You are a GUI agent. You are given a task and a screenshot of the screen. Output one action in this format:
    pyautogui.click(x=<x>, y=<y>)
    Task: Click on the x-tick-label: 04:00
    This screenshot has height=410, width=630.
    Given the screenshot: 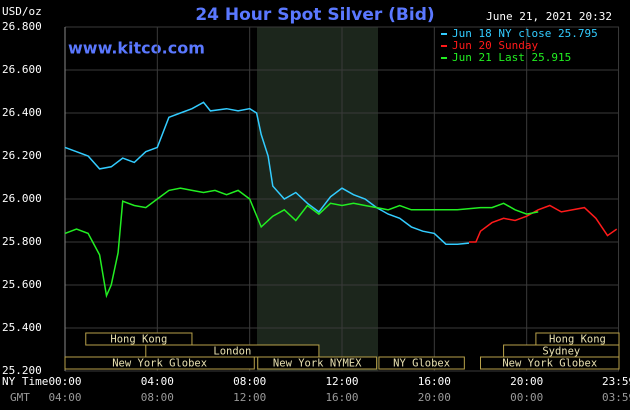 What is the action you would take?
    pyautogui.click(x=157, y=381)
    